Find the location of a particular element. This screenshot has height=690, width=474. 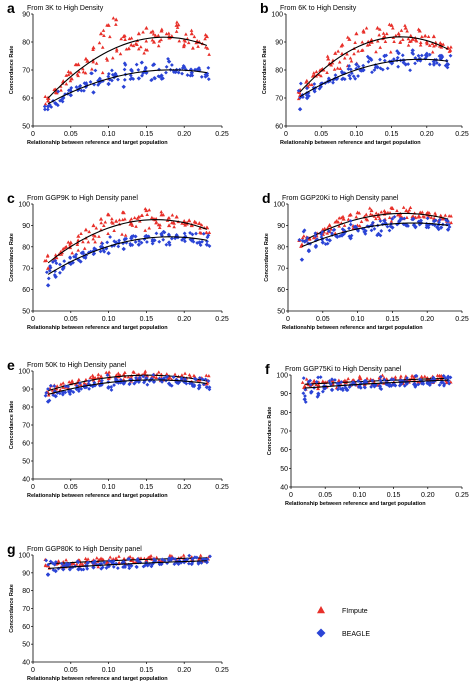

panel-letter: c is located at coordinates (11, 198).